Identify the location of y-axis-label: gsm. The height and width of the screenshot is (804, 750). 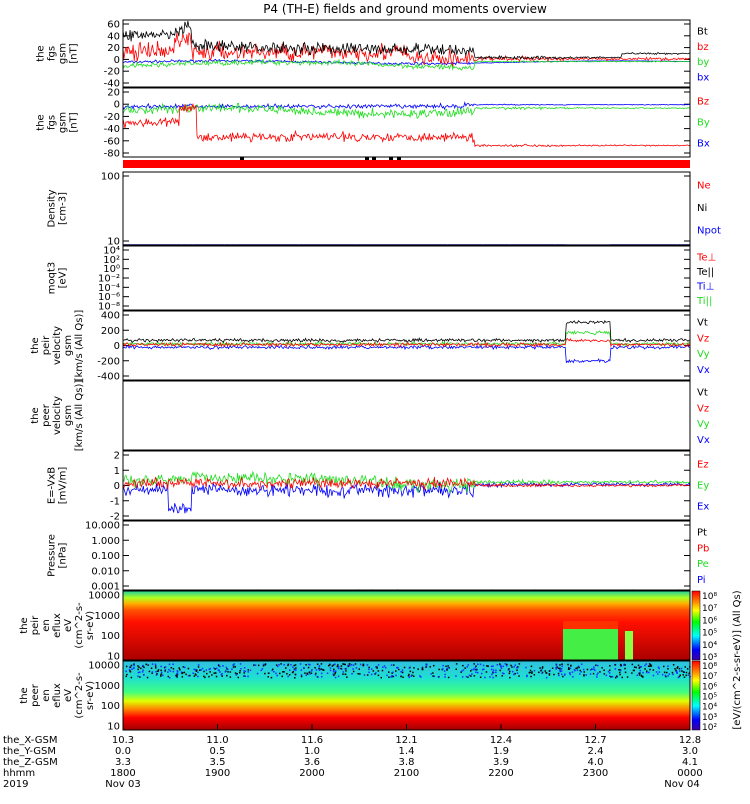
(68, 345).